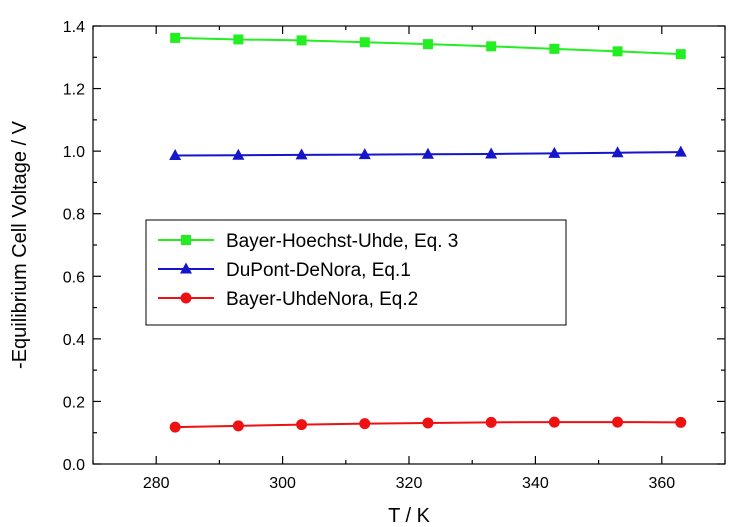 The width and height of the screenshot is (741, 527). What do you see at coordinates (156, 483) in the screenshot?
I see `x-tick-label: 280` at bounding box center [156, 483].